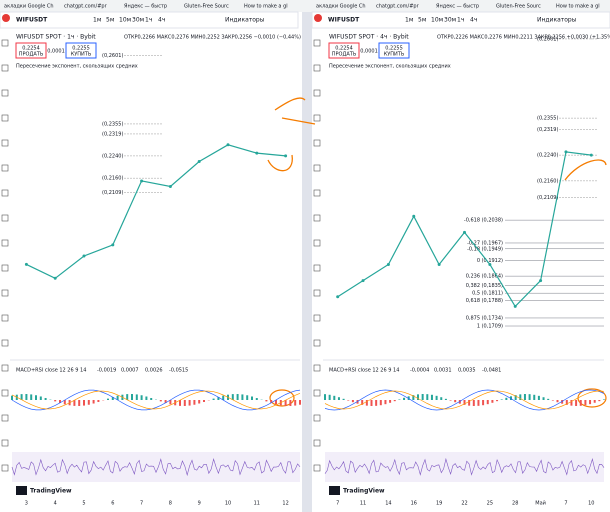 This screenshot has width=610, height=512. I want to click on spread: 0,0001, so click(369, 52).